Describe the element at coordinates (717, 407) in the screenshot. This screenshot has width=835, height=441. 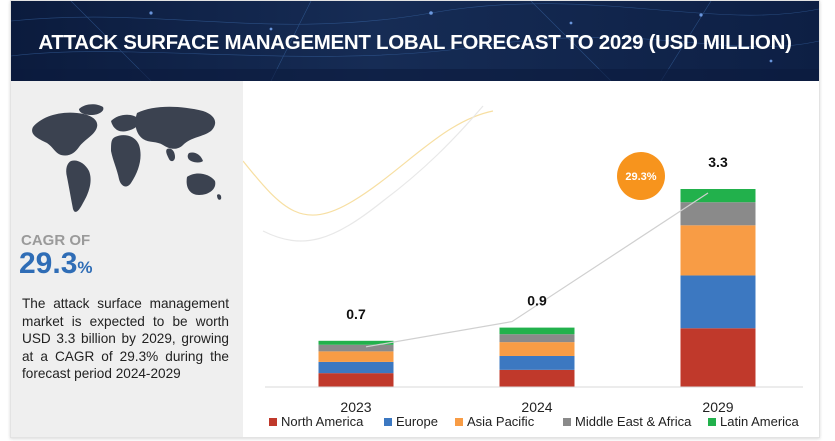
I see `x-tick-label: 2029` at that location.